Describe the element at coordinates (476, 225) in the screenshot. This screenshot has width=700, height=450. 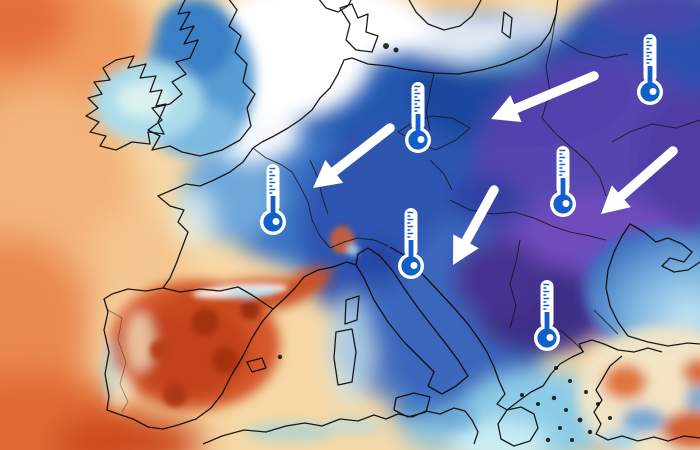
I see `cold-air-arrow-balkans` at that location.